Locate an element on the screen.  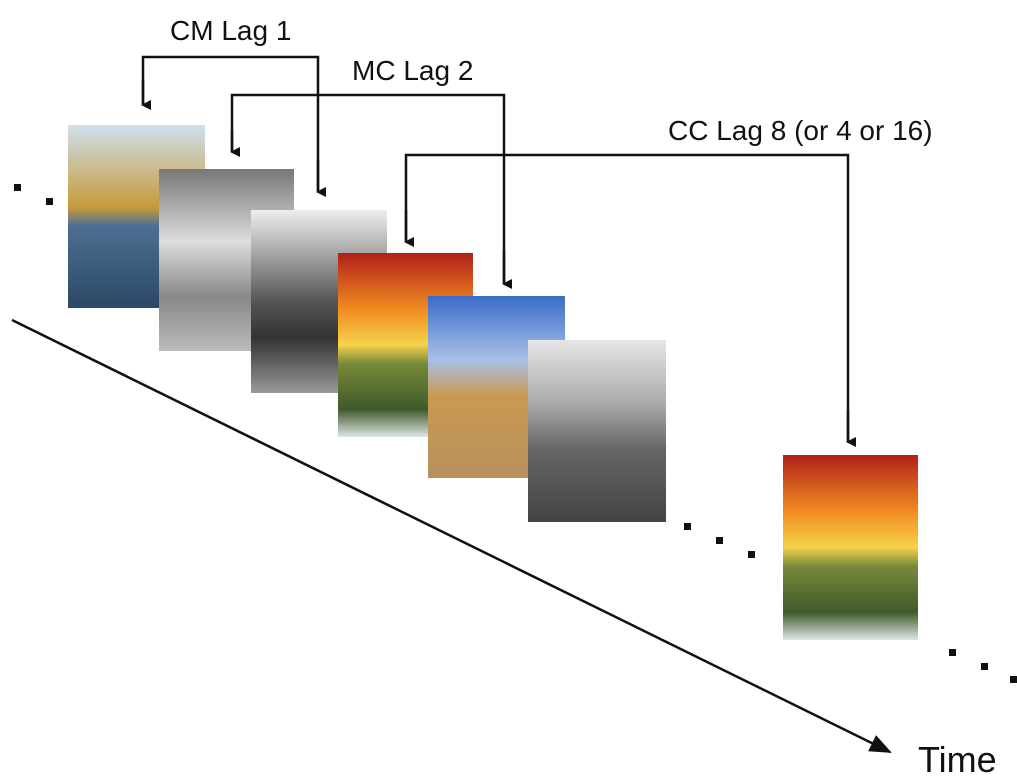
axis-label: Time is located at coordinates (957, 759).